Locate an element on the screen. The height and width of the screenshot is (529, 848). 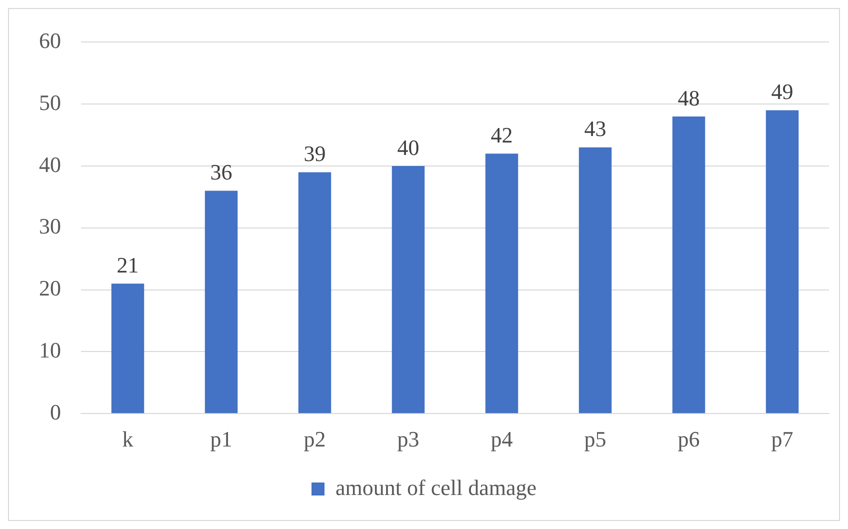
x-tick-label: p3 is located at coordinates (408, 439).